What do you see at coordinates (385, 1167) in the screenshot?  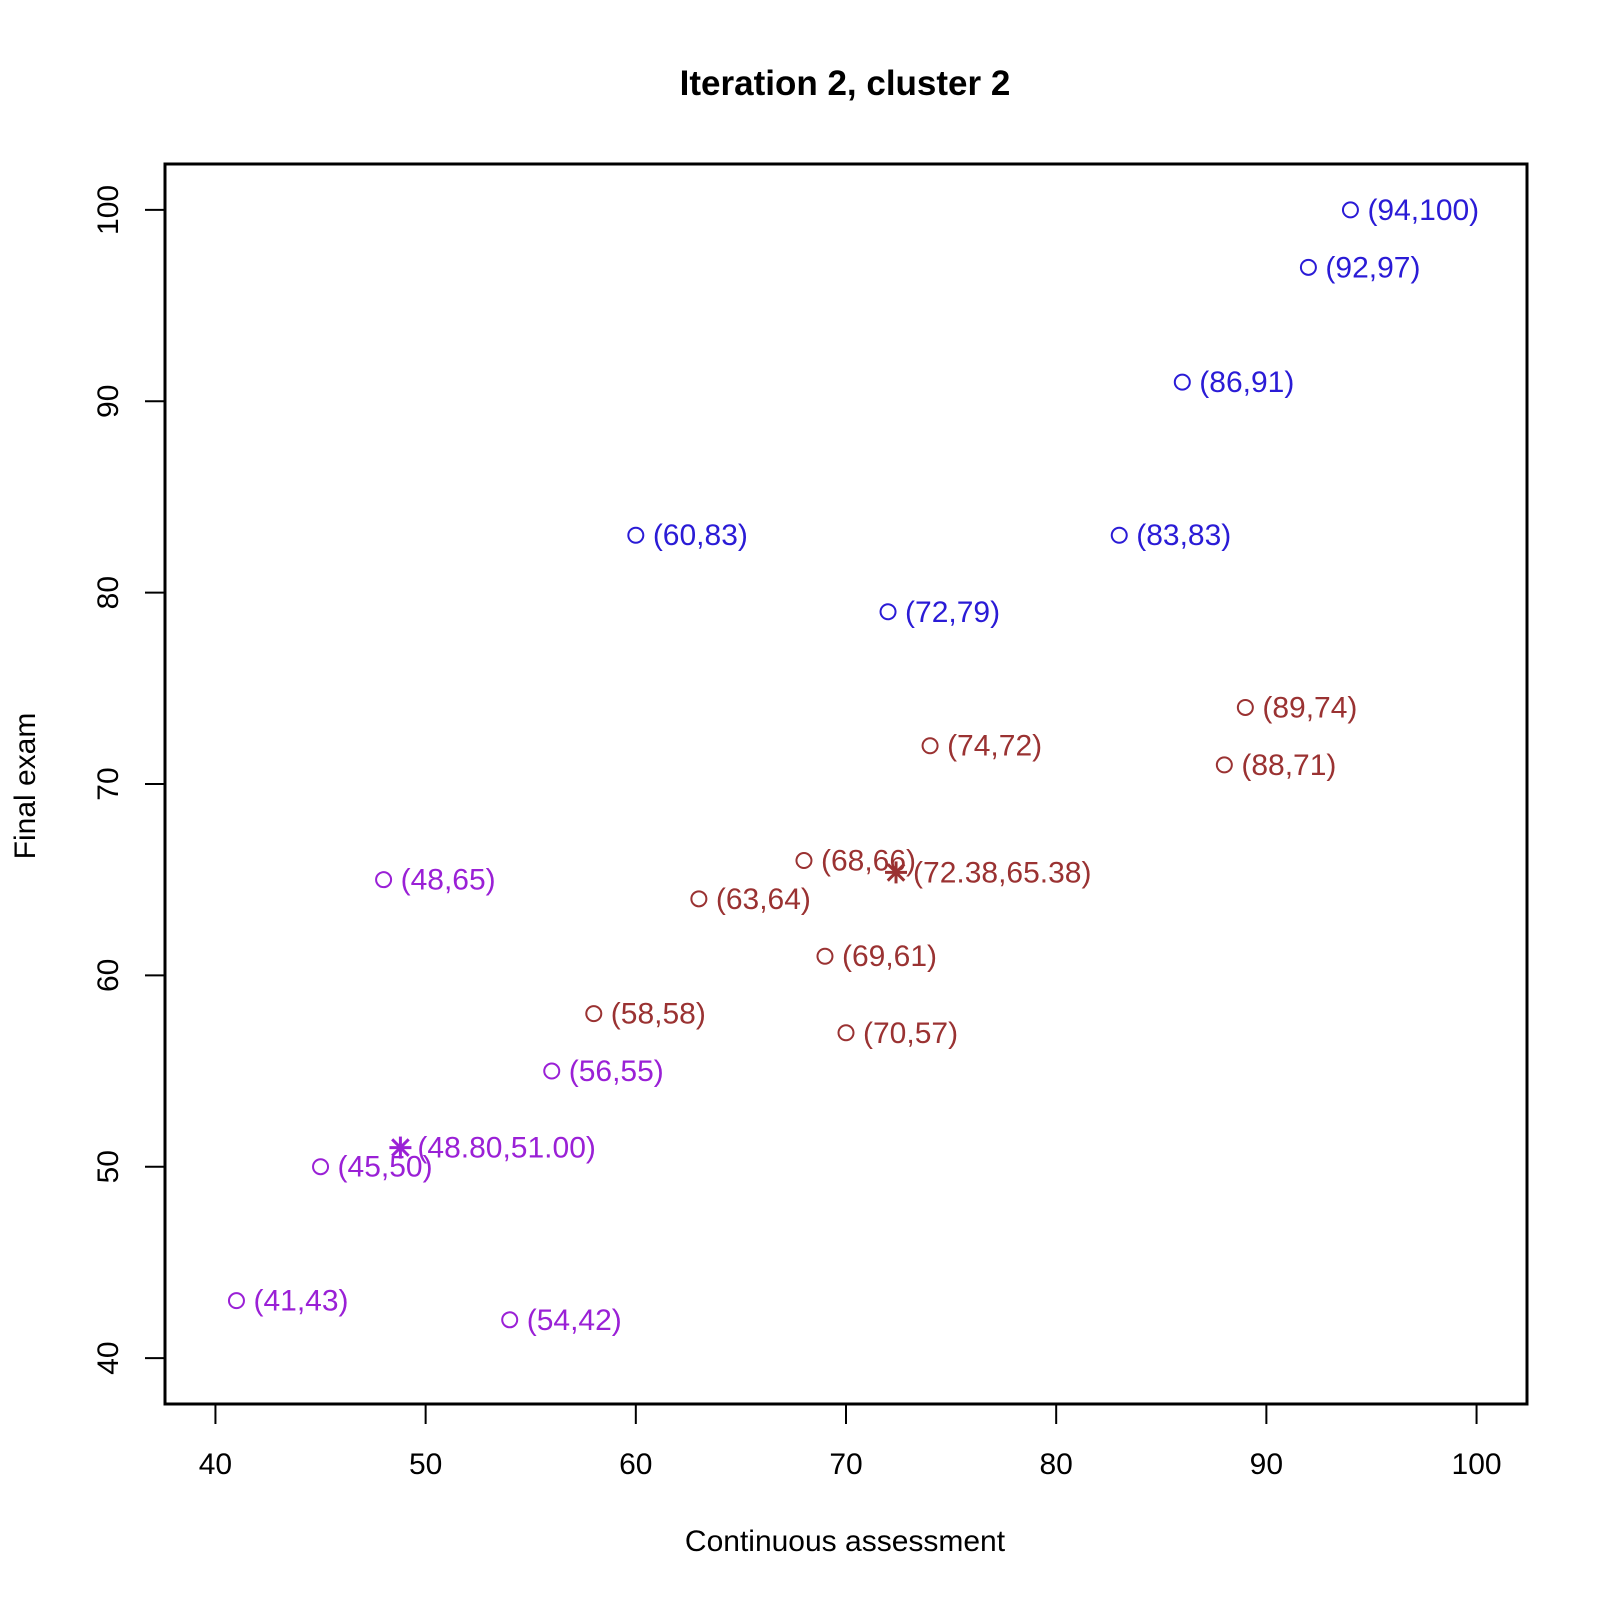 I see `data-label: (45,50)` at bounding box center [385, 1167].